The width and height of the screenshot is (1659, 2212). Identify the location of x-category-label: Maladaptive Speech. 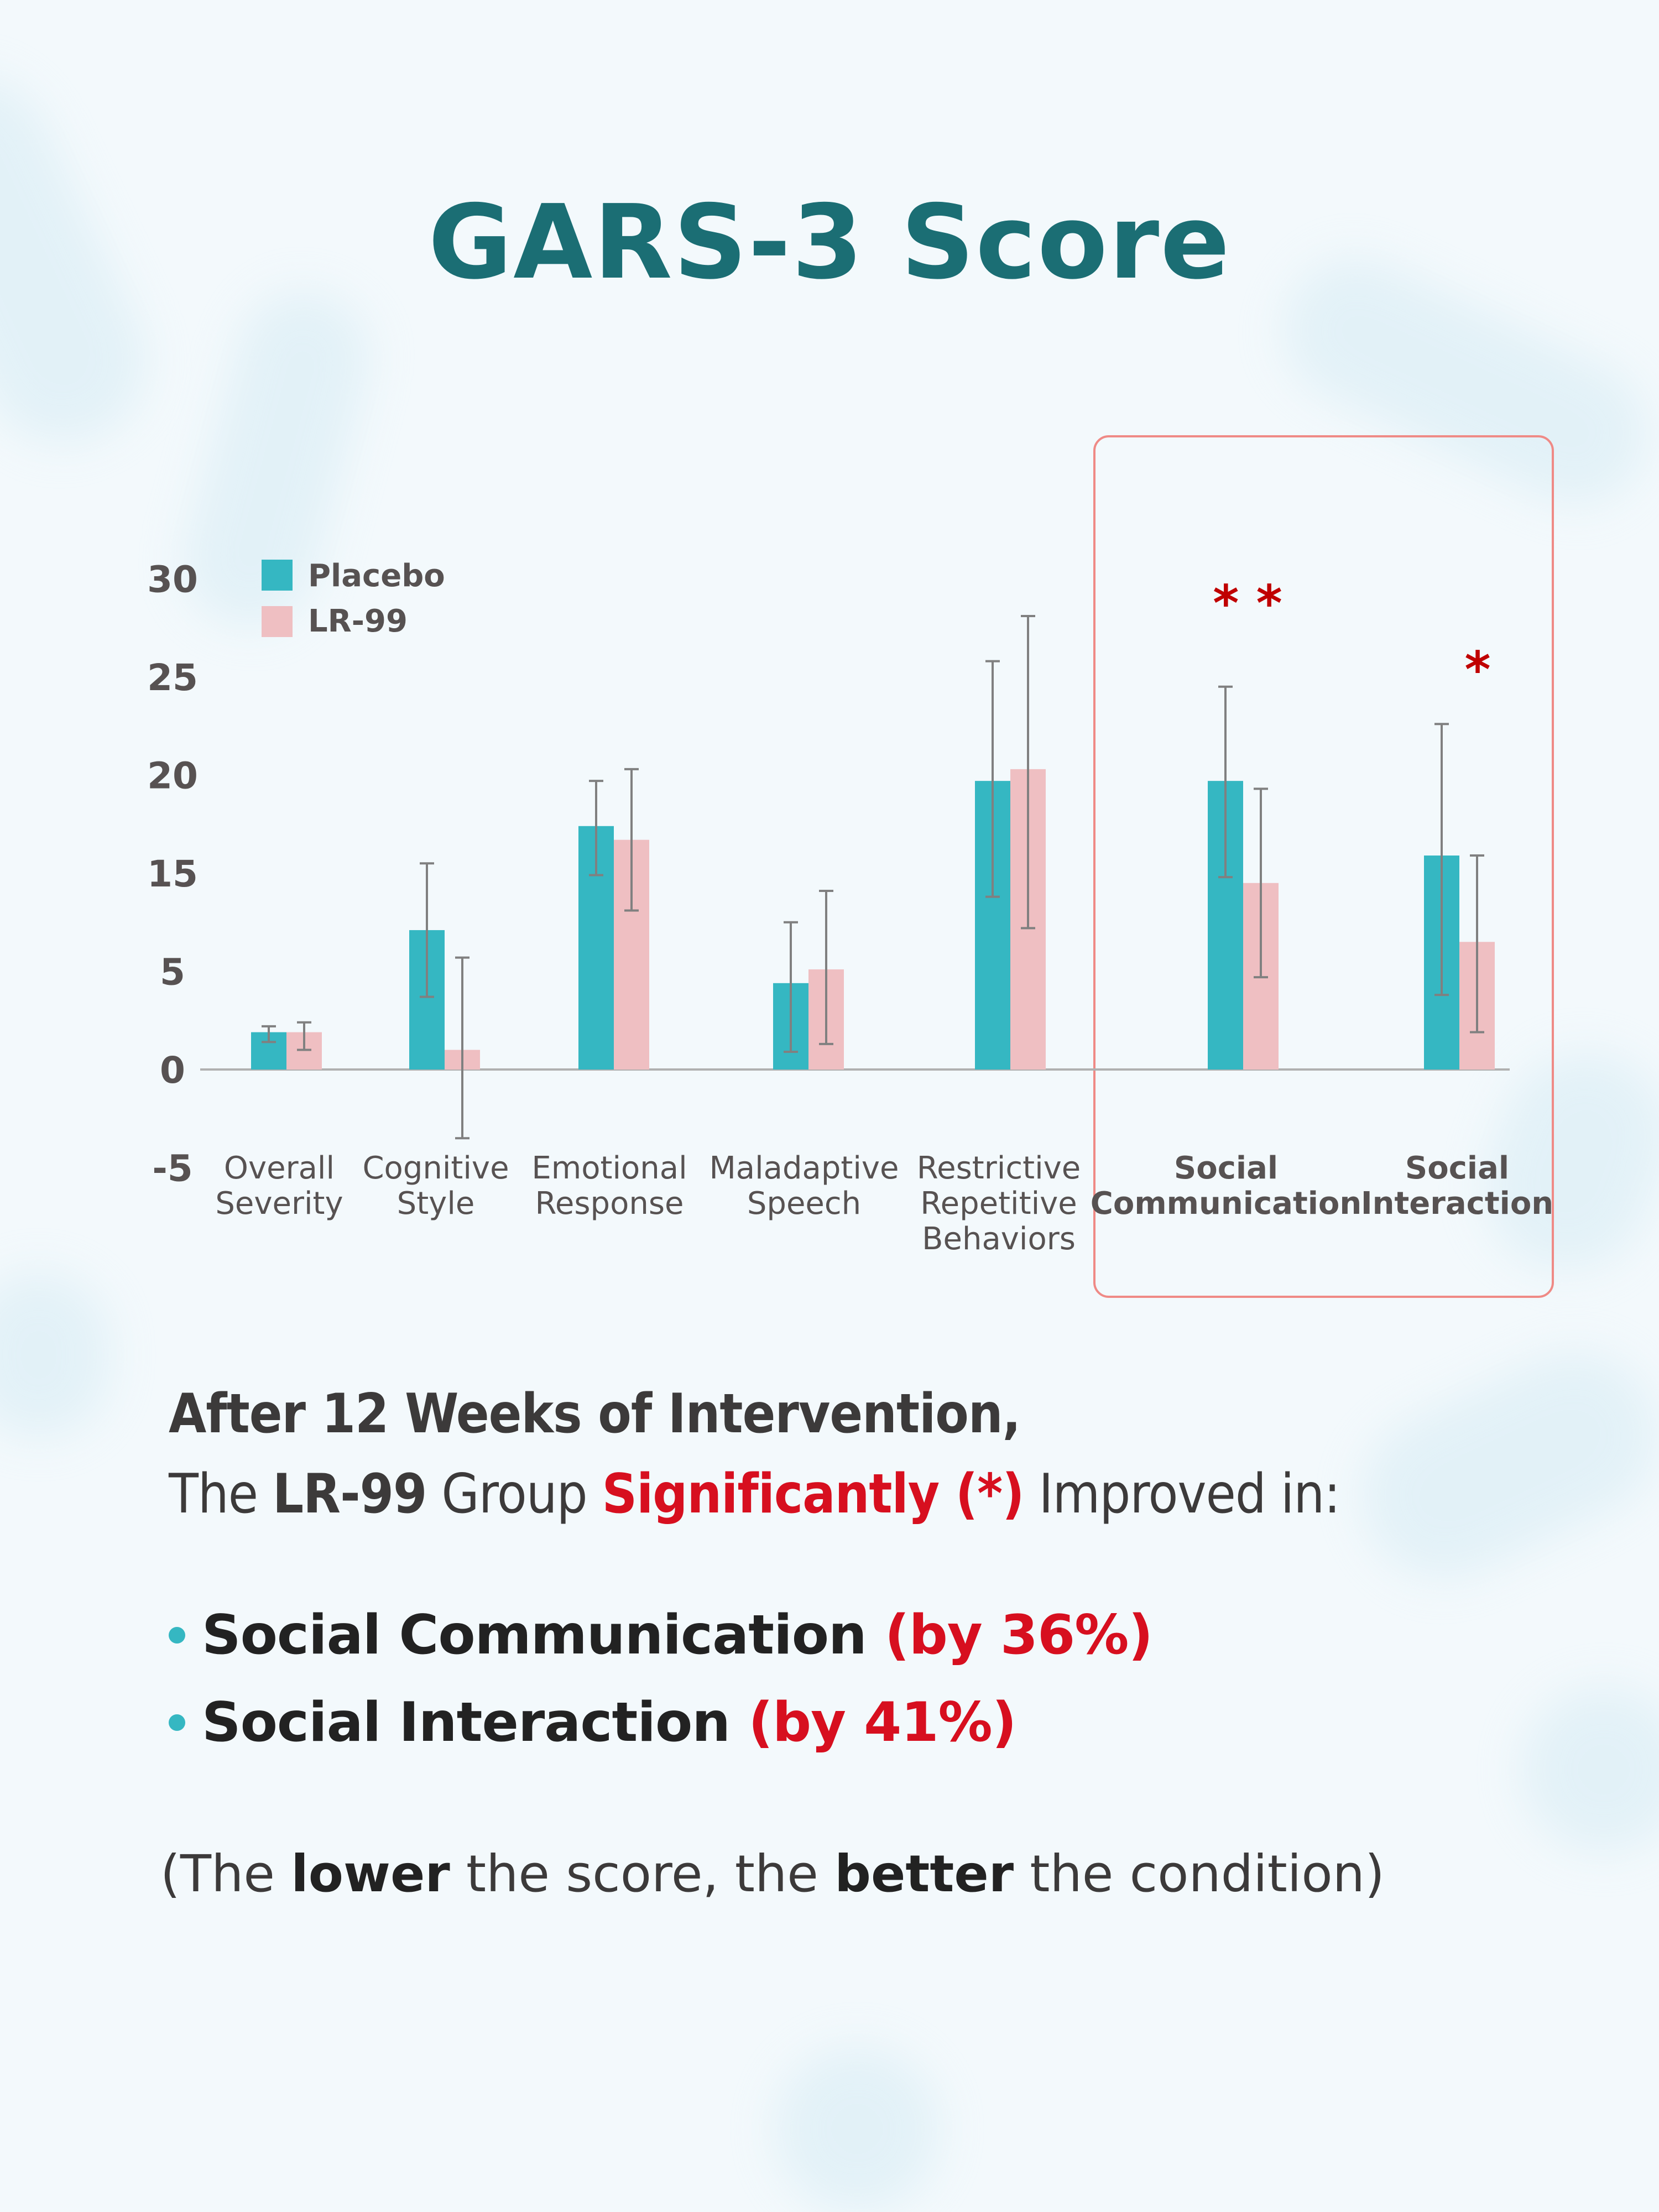
(804, 1186).